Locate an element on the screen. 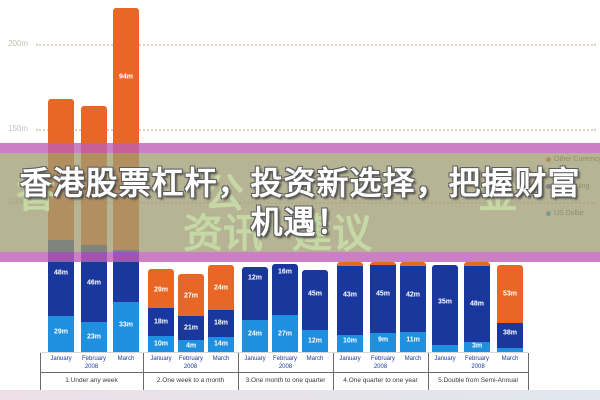  group5-bar2-value-label: 48m is located at coordinates (476, 304).